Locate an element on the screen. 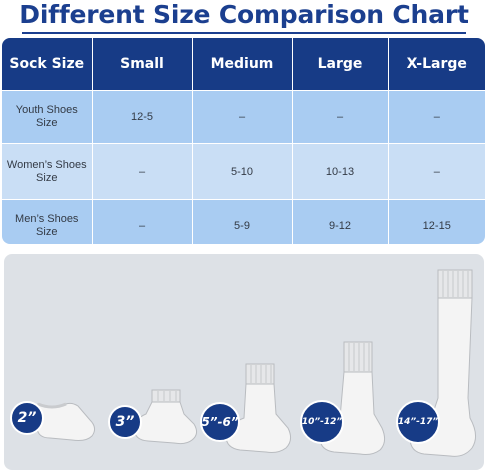 The height and width of the screenshot is (475, 488). table-row-men: Men’s Shoes Size – 5-9 9-12 12-15 is located at coordinates (243, 221).